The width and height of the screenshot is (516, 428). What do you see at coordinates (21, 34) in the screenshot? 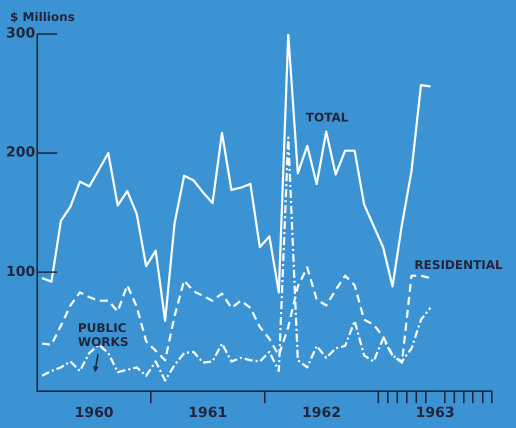
I see `y-tick-label: 300` at bounding box center [21, 34].